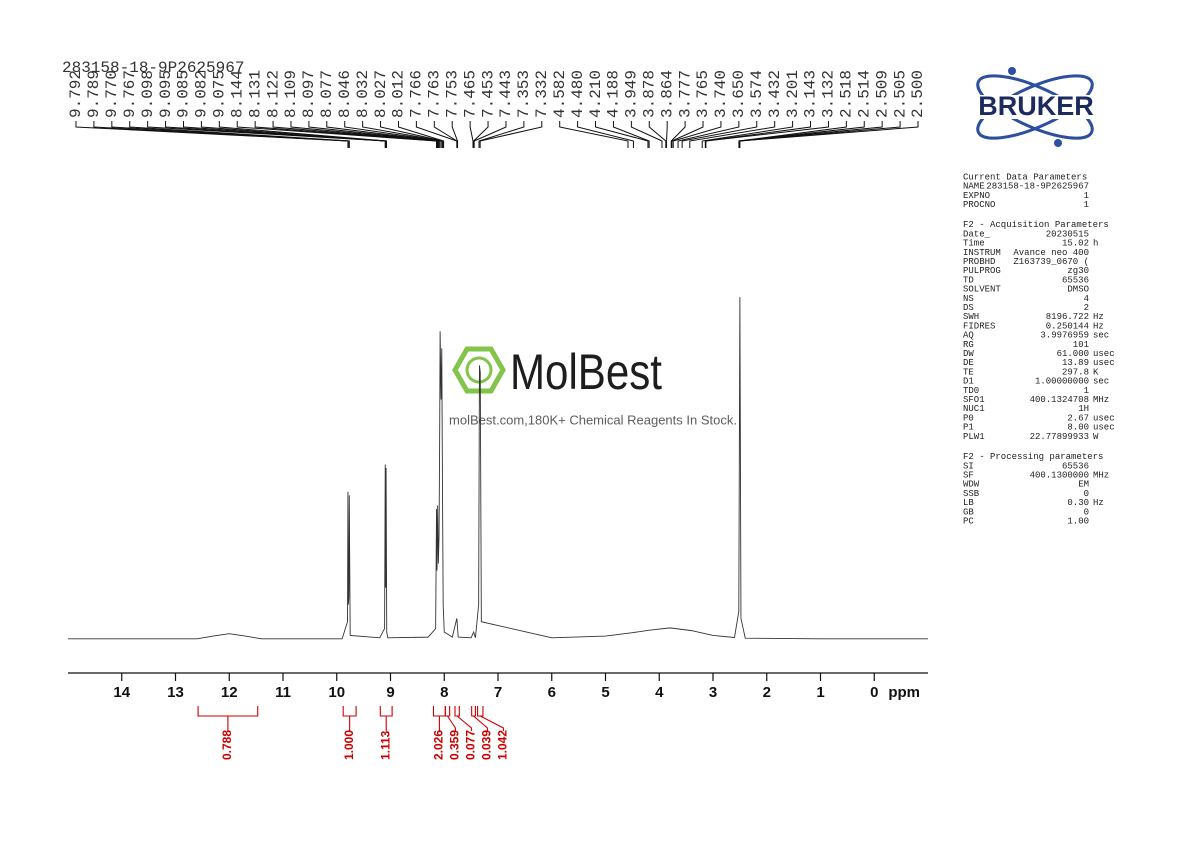 The image size is (1190, 842). Describe the element at coordinates (1062, 382) in the screenshot. I see `param-value: 1.00000000` at that location.